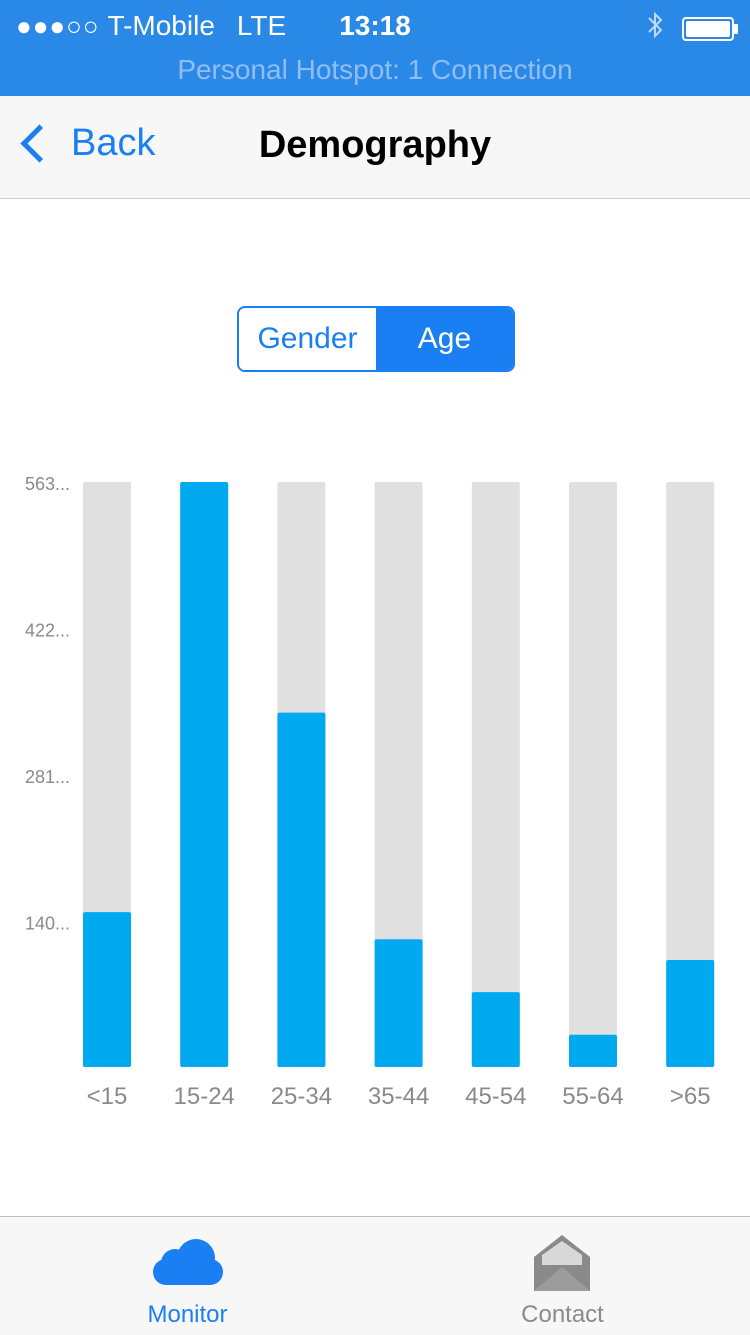 Image resolution: width=750 pixels, height=1335 pixels. What do you see at coordinates (375, 145) in the screenshot?
I see `page-title: Demography` at bounding box center [375, 145].